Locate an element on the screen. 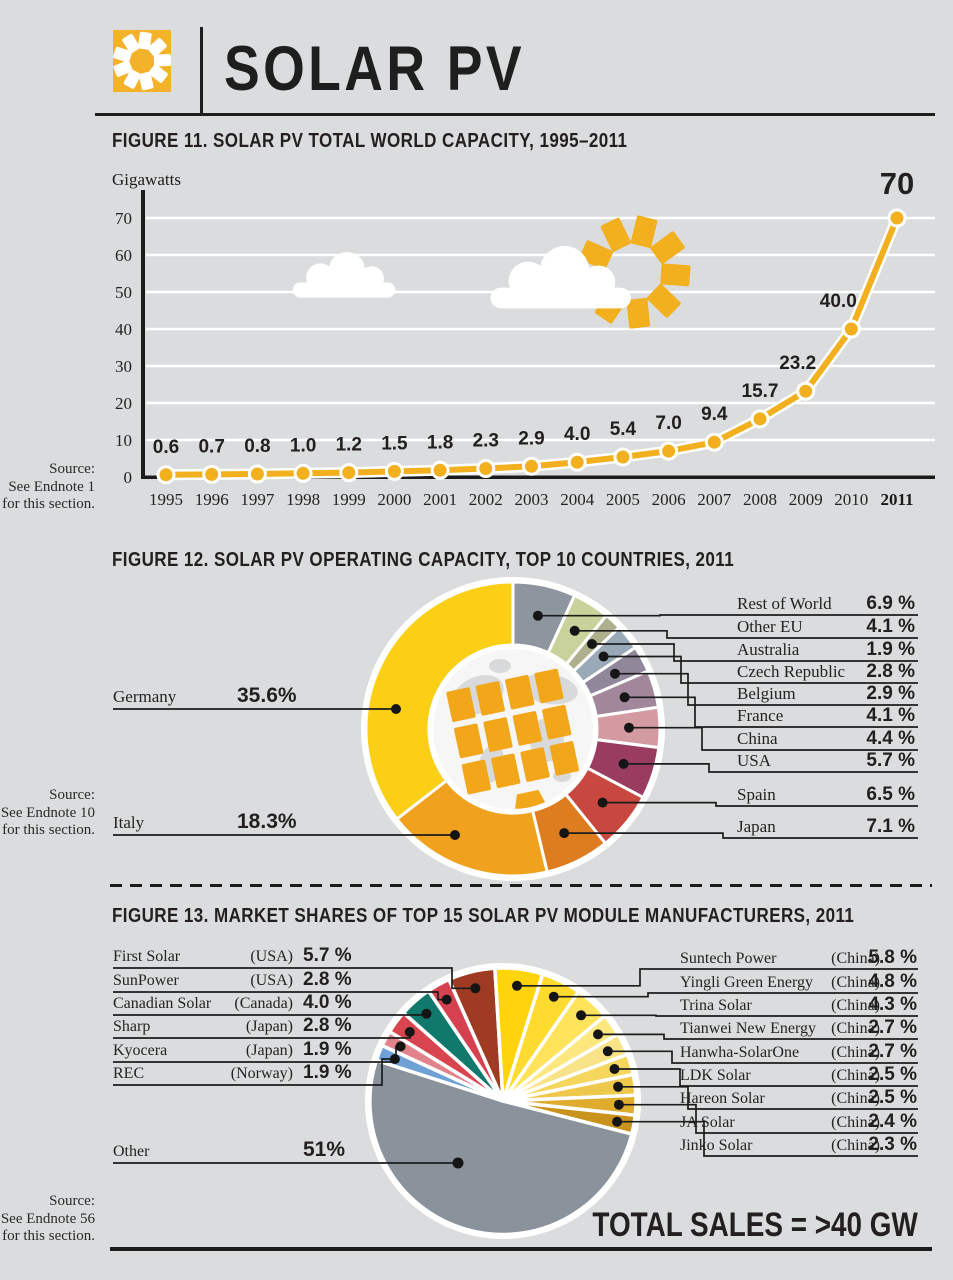  country-label: Japan is located at coordinates (756, 826).